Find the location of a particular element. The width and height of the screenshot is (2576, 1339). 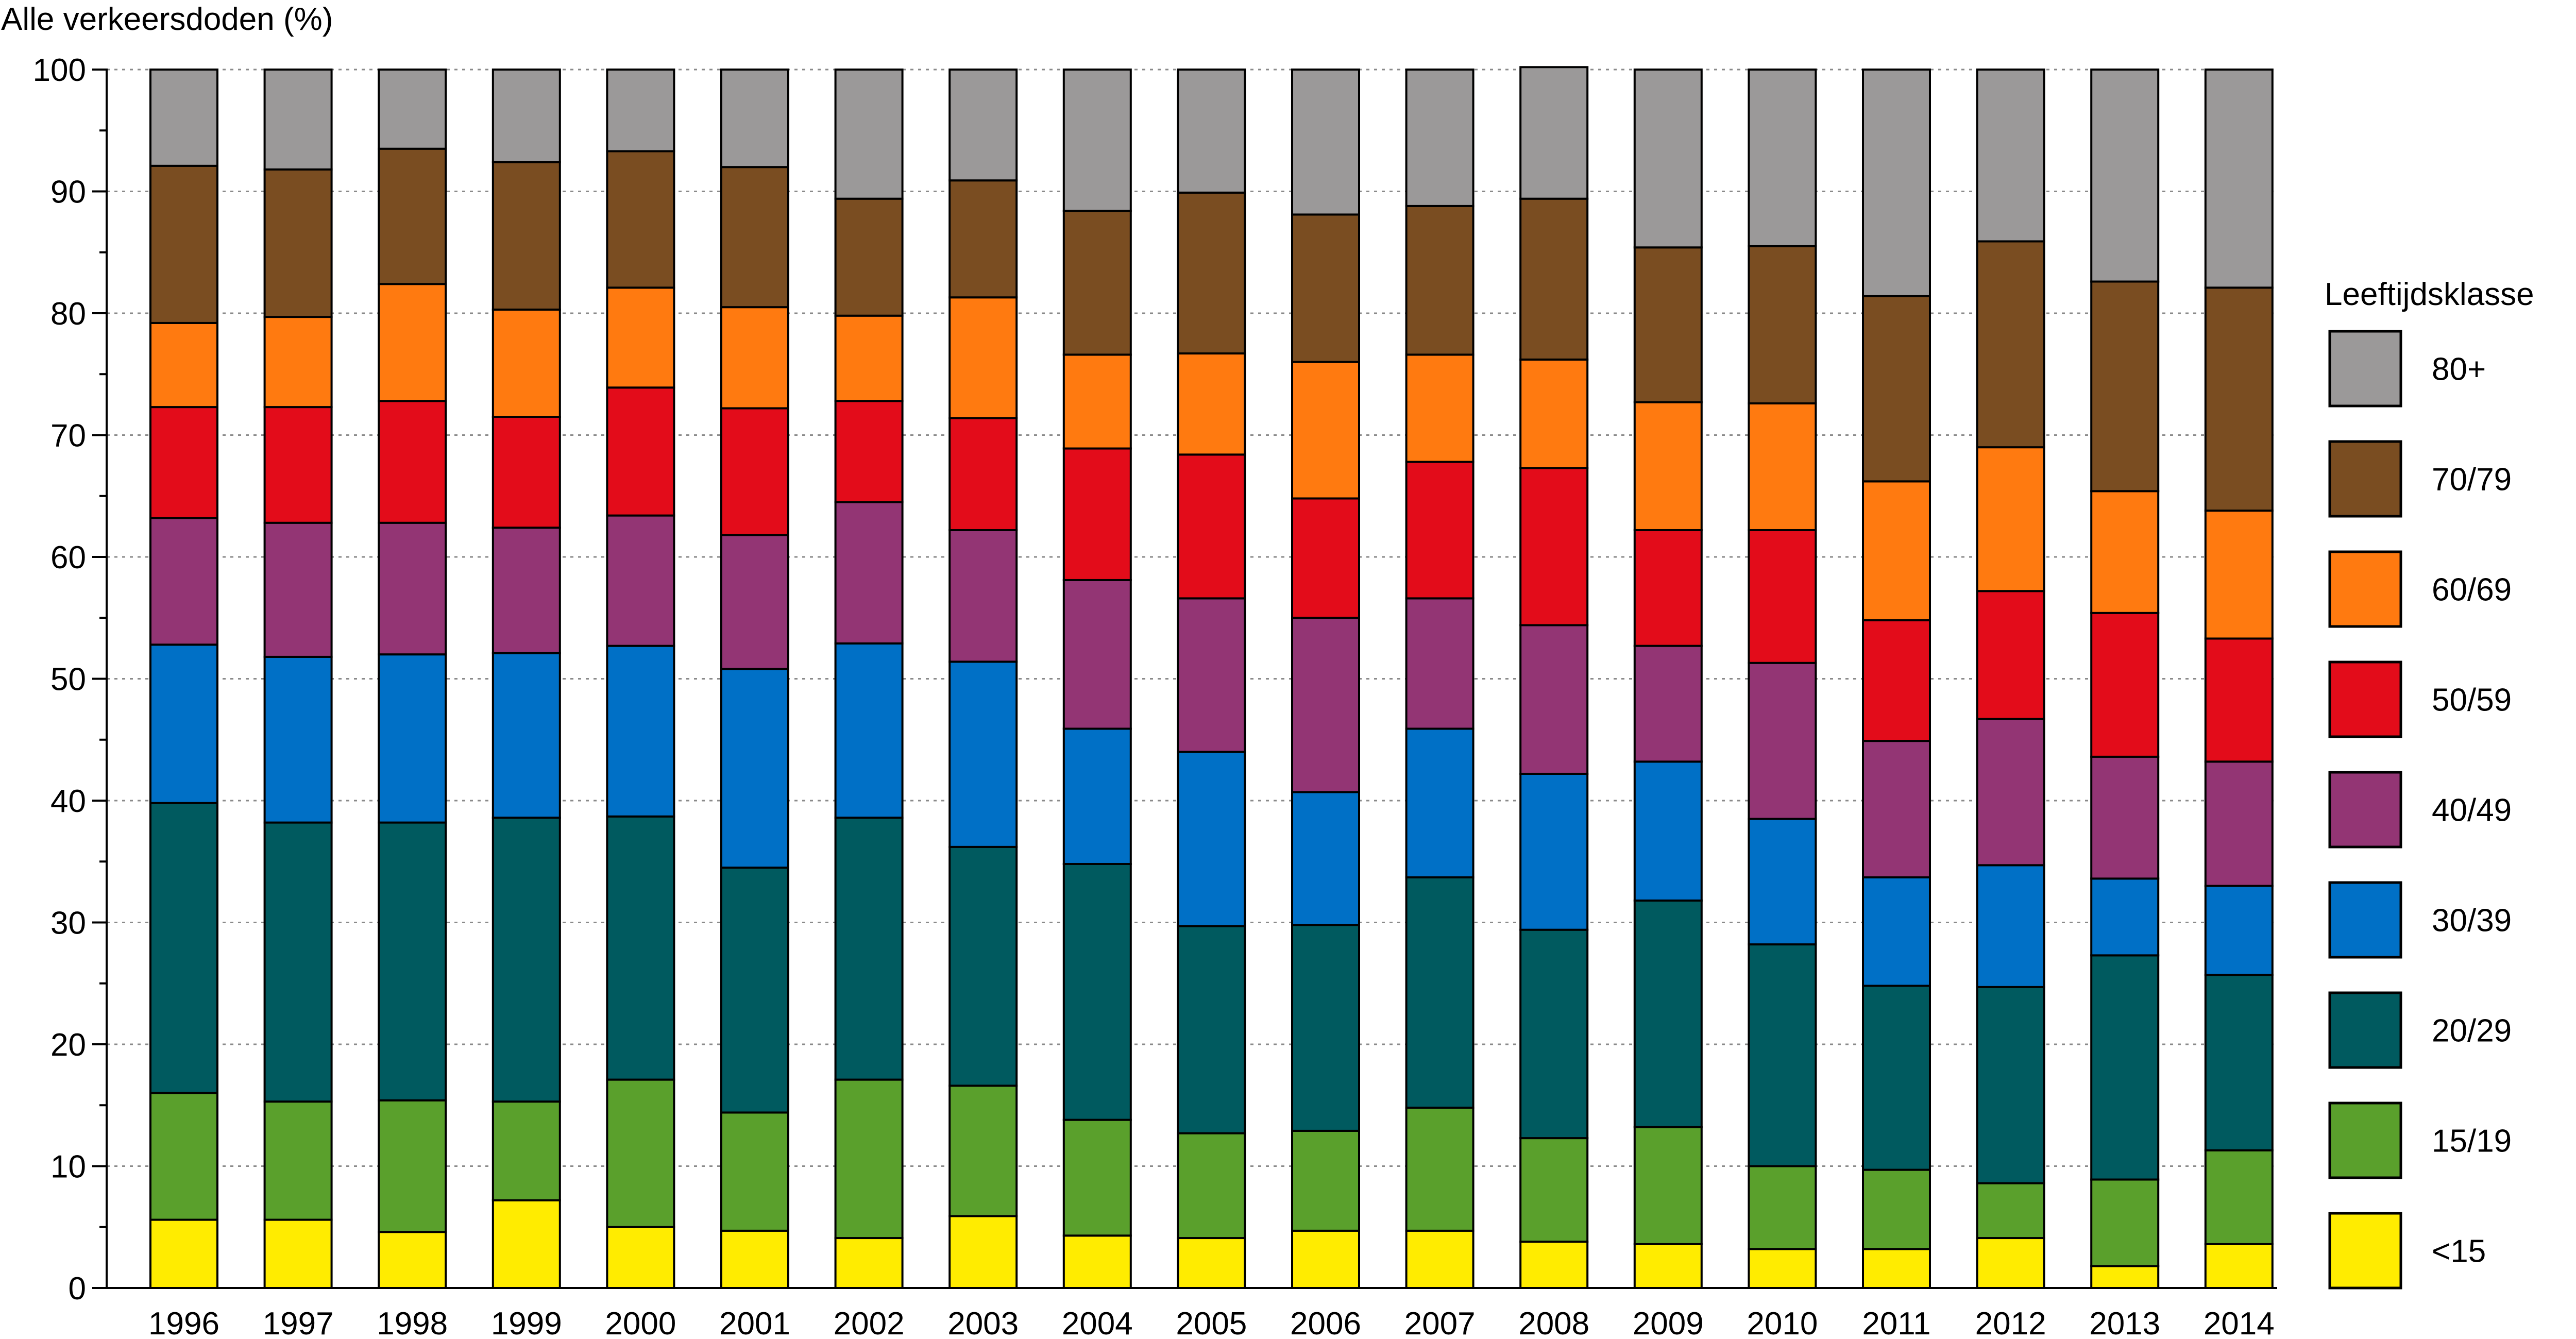

y-tick-label: 60 is located at coordinates (68, 557).